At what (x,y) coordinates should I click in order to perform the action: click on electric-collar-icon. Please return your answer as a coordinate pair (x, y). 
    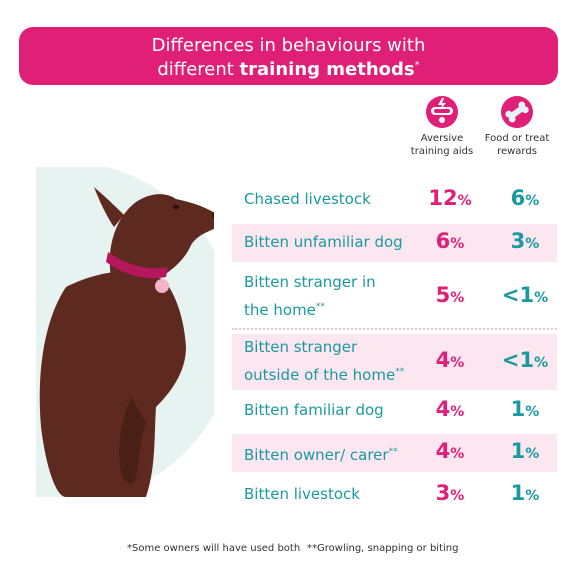
    Looking at the image, I should click on (442, 112).